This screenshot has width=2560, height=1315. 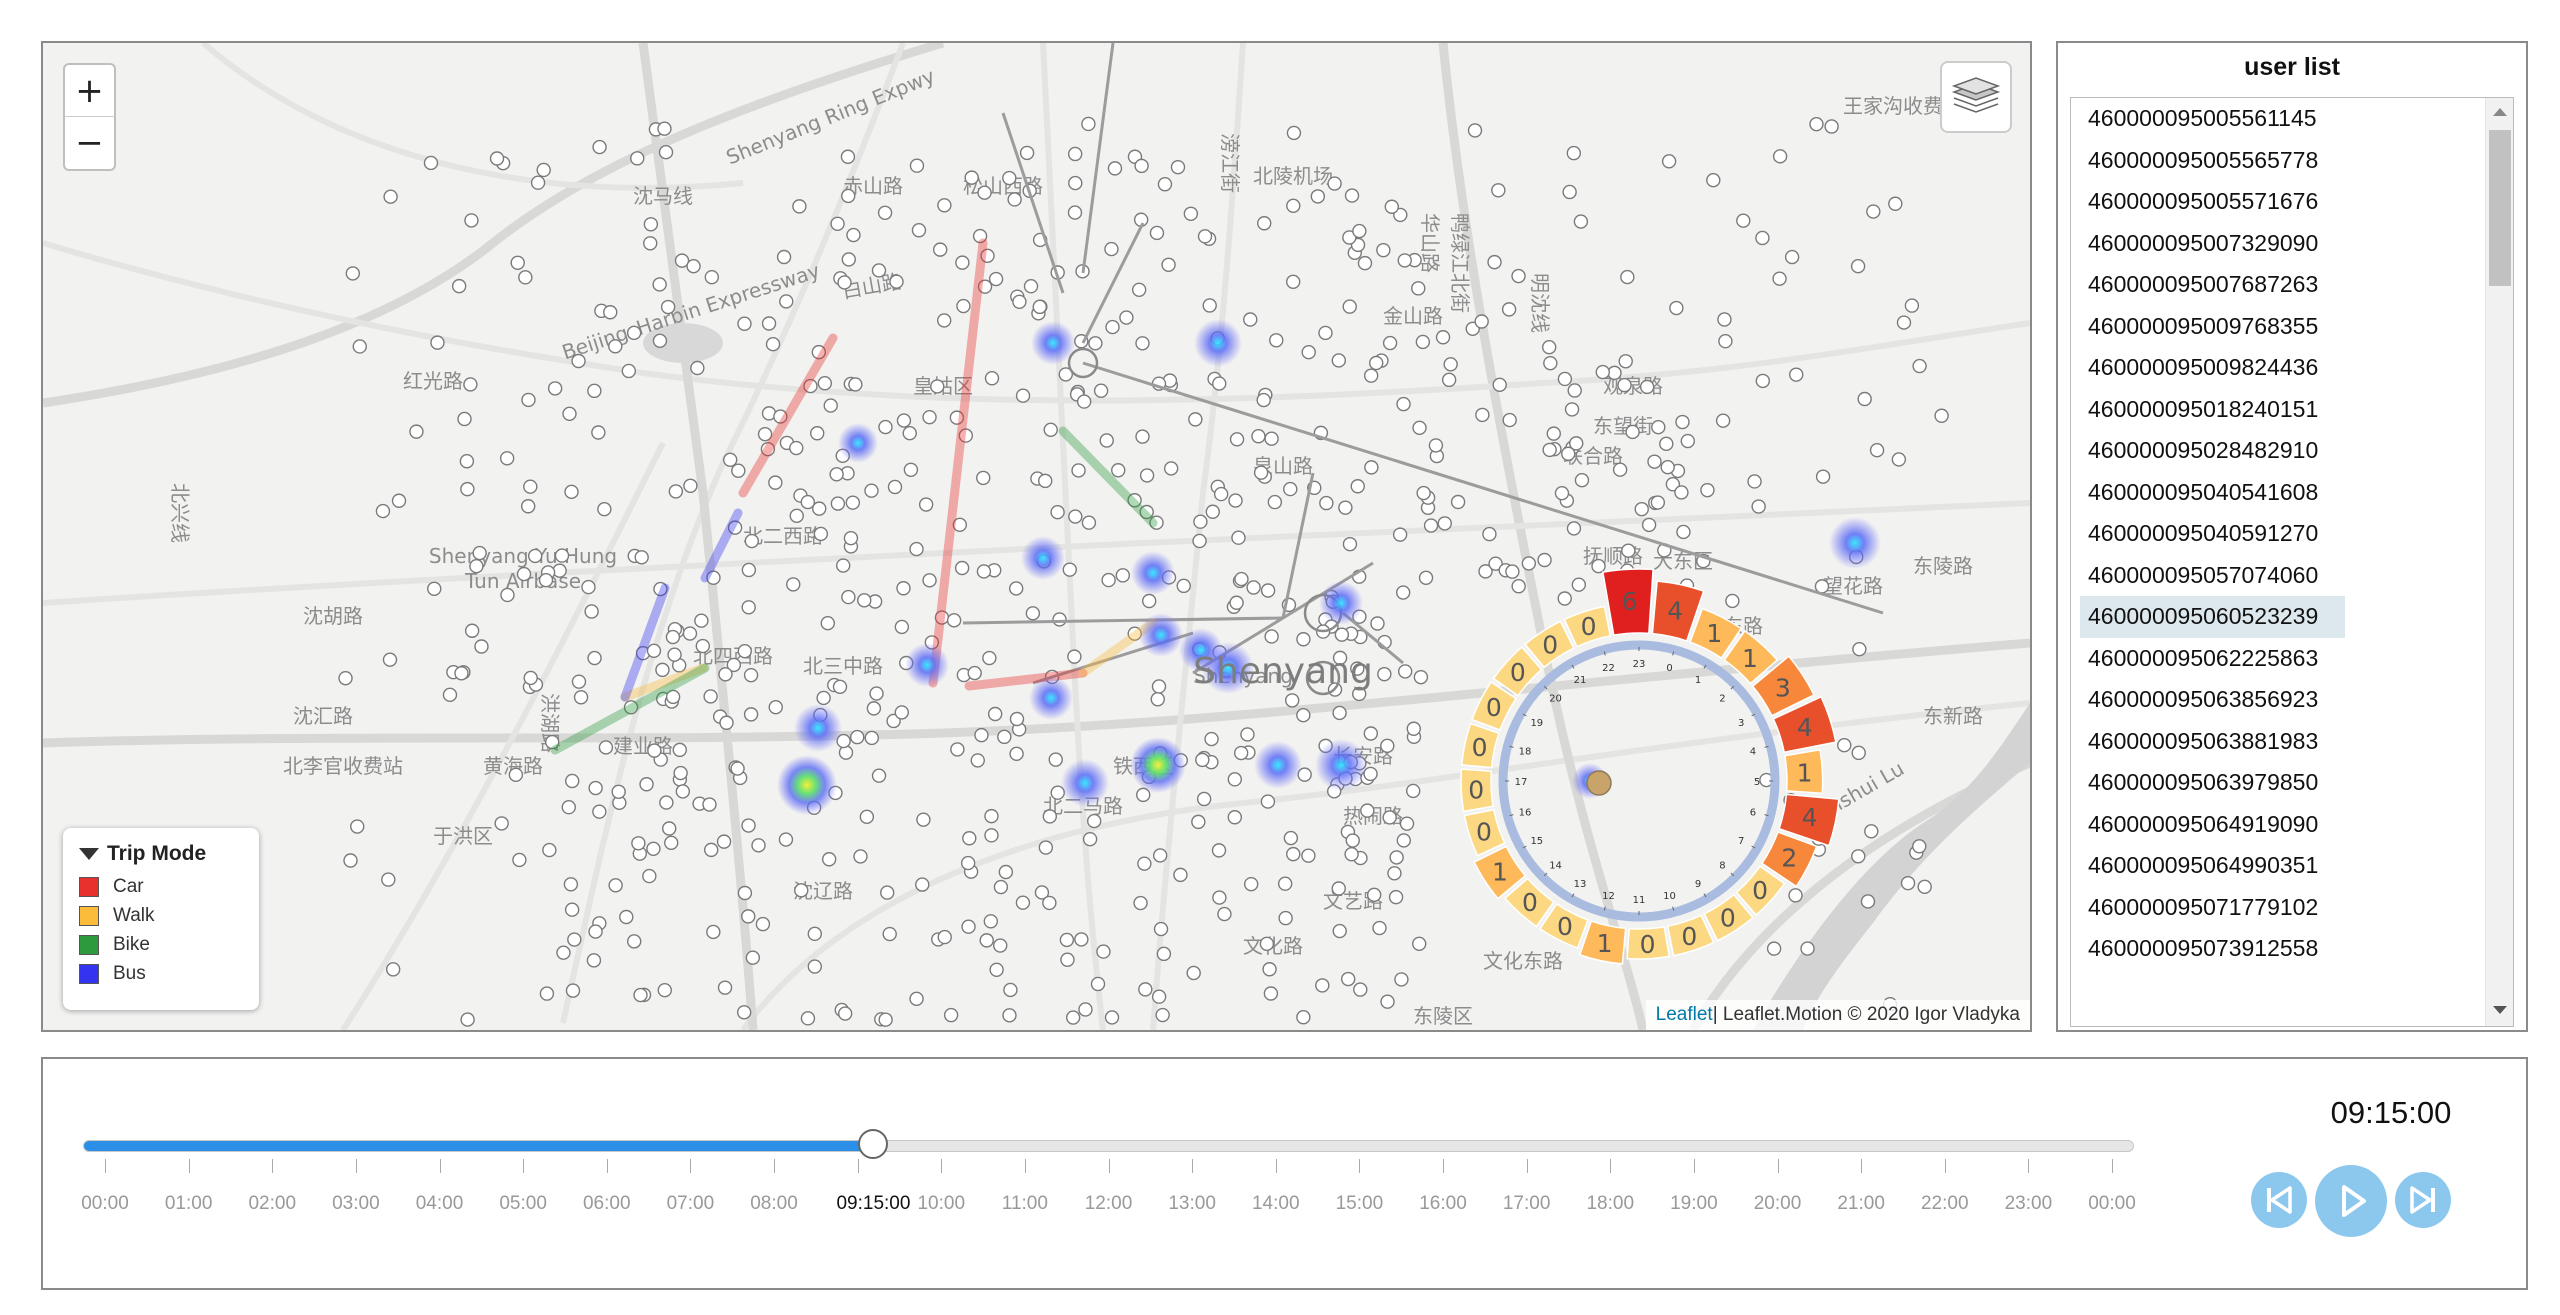 What do you see at coordinates (2202, 118) in the screenshot?
I see `user-list-item: 460000095005561145` at bounding box center [2202, 118].